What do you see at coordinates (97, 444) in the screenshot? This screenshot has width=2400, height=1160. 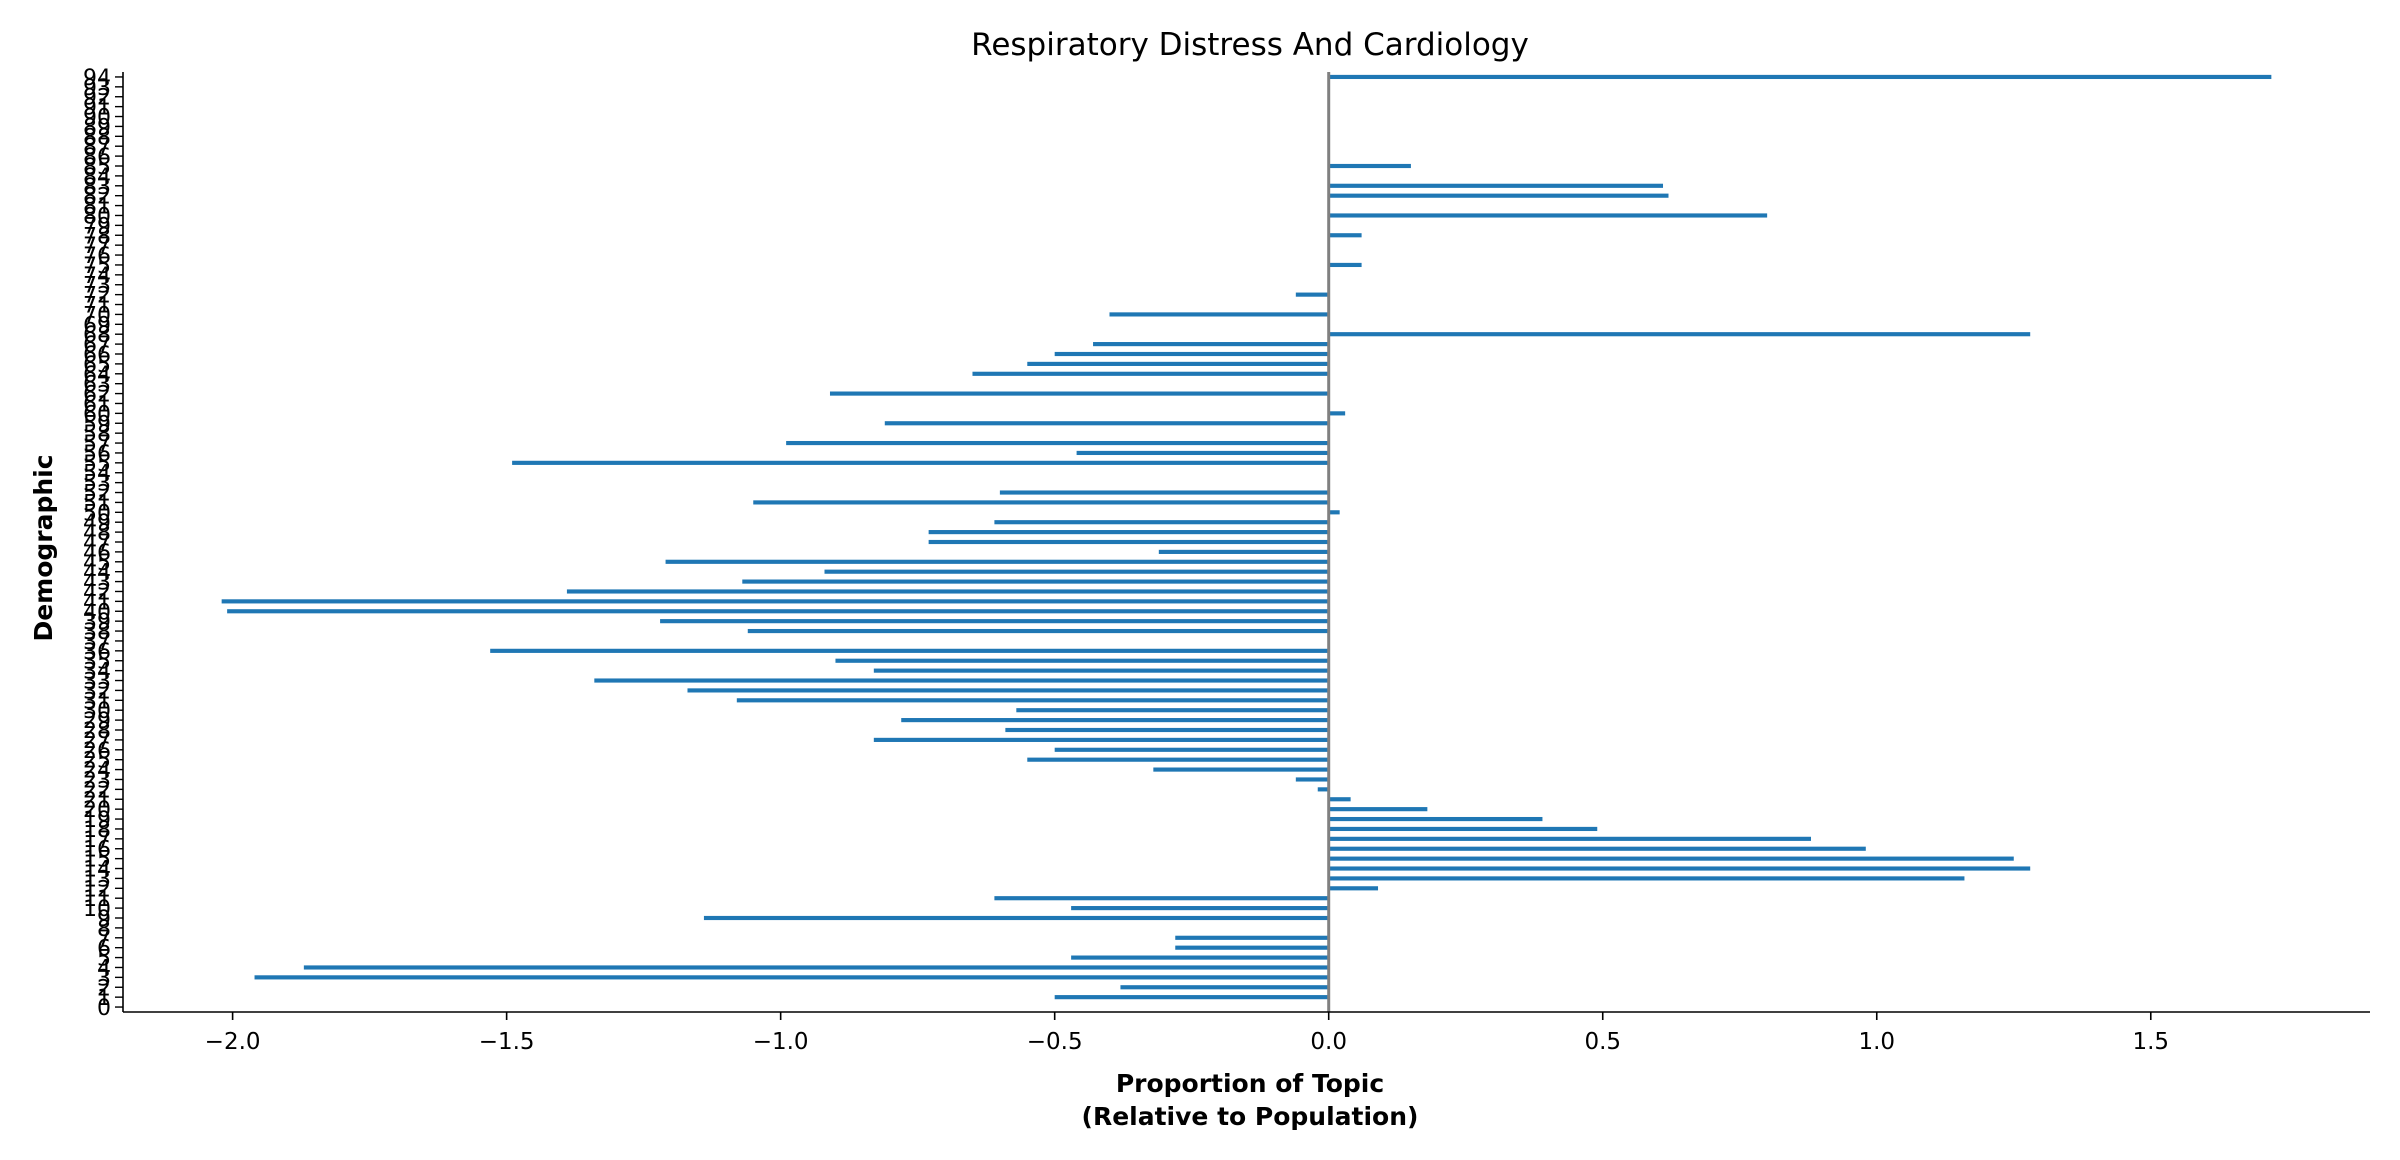 I see `y-tick-label: 57` at bounding box center [97, 444].